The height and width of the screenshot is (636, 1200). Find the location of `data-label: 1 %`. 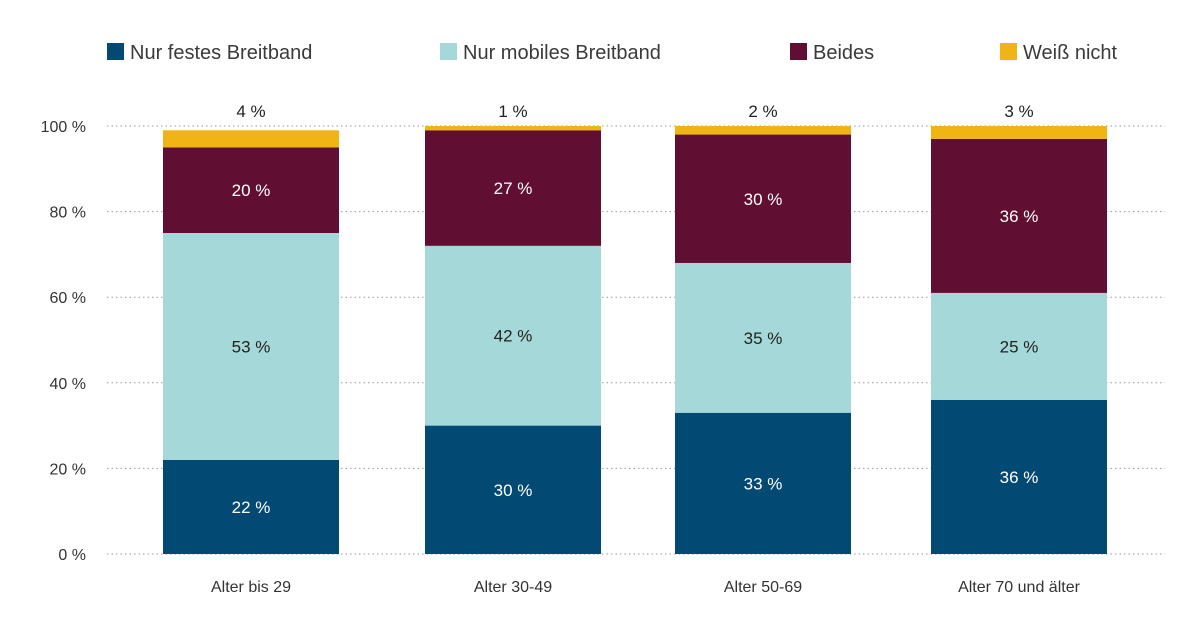

data-label: 1 % is located at coordinates (512, 111).